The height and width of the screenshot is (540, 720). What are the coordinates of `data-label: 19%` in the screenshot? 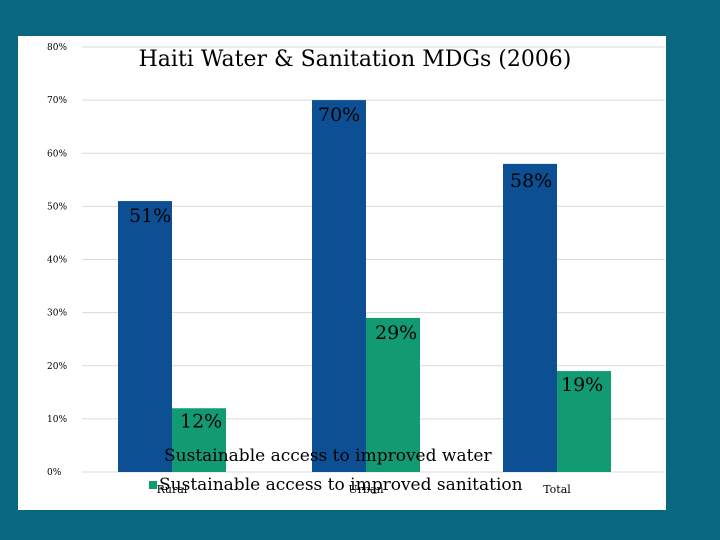 It's located at (582, 385).